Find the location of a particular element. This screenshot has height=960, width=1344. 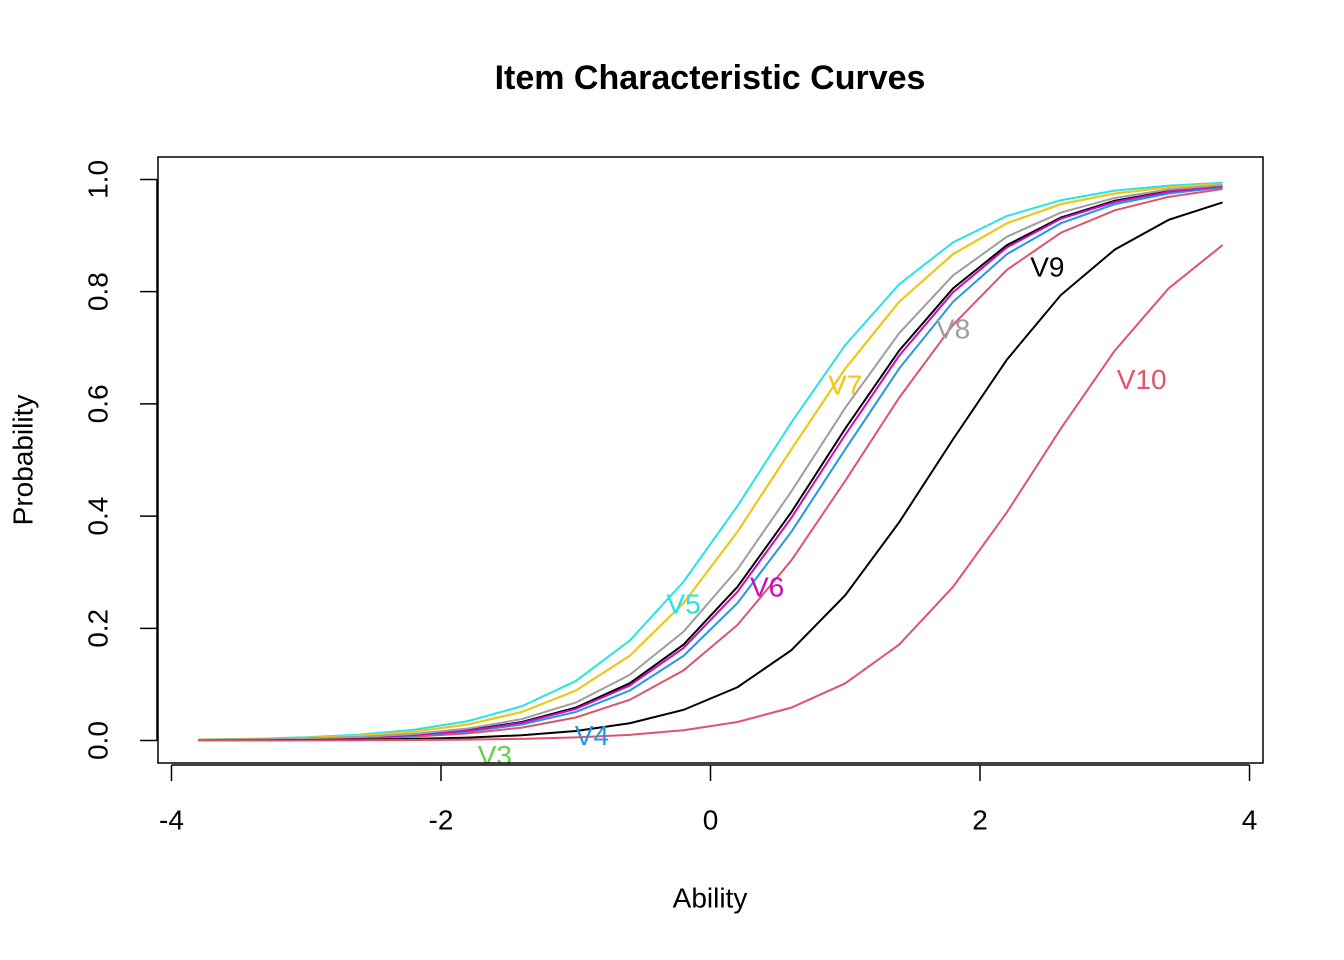

curve-label: V8 is located at coordinates (953, 328).